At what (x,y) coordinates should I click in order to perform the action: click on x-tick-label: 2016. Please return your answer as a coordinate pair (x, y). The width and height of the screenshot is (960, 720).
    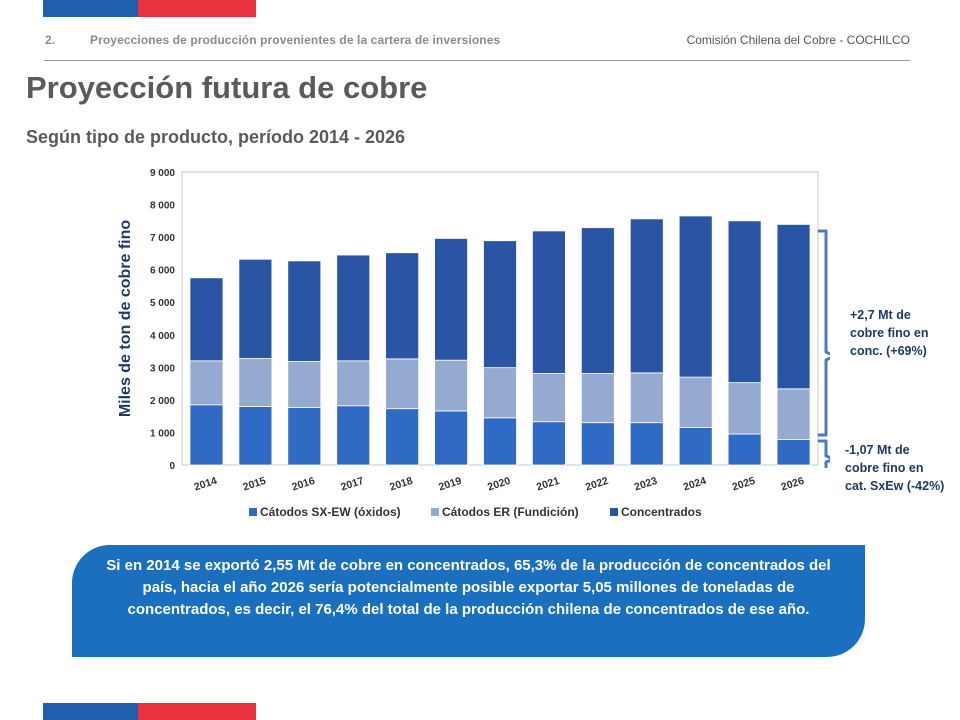
    Looking at the image, I should click on (303, 484).